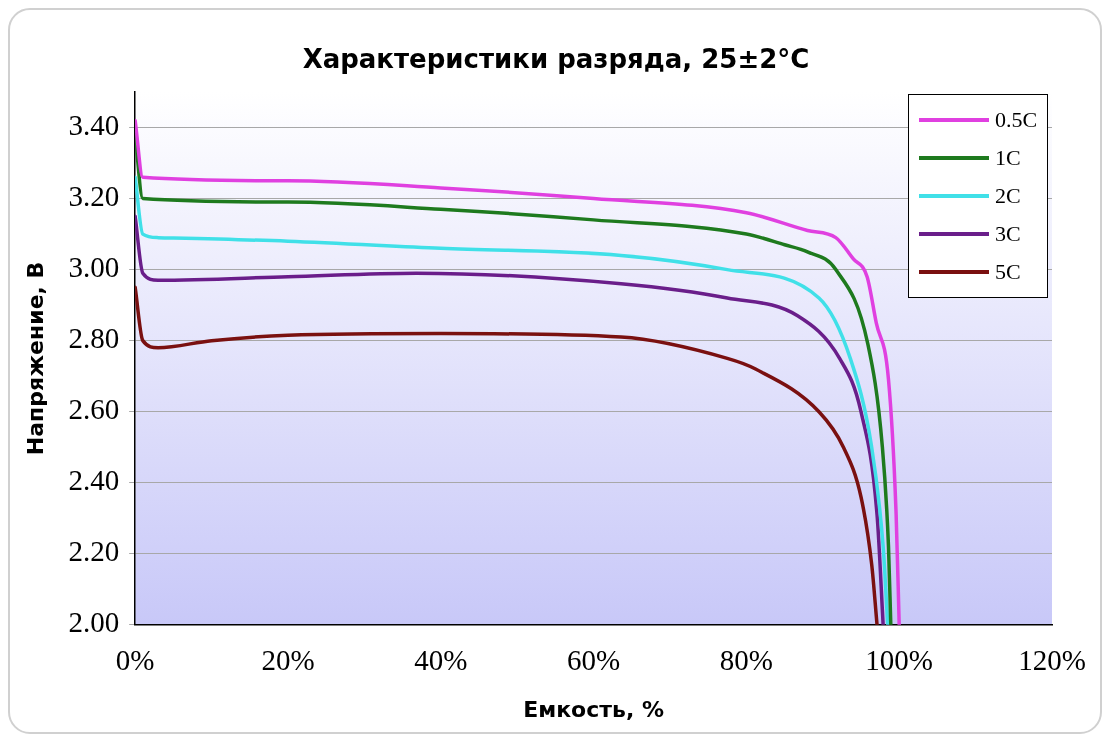 This screenshot has height=742, width=1112. I want to click on legend-label: 3C, so click(1008, 234).